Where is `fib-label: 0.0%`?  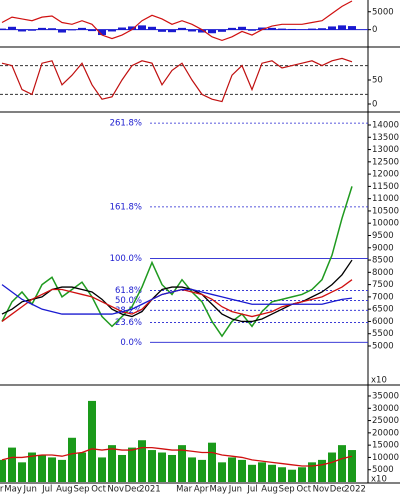 fib-label: 0.0% is located at coordinates (131, 343).